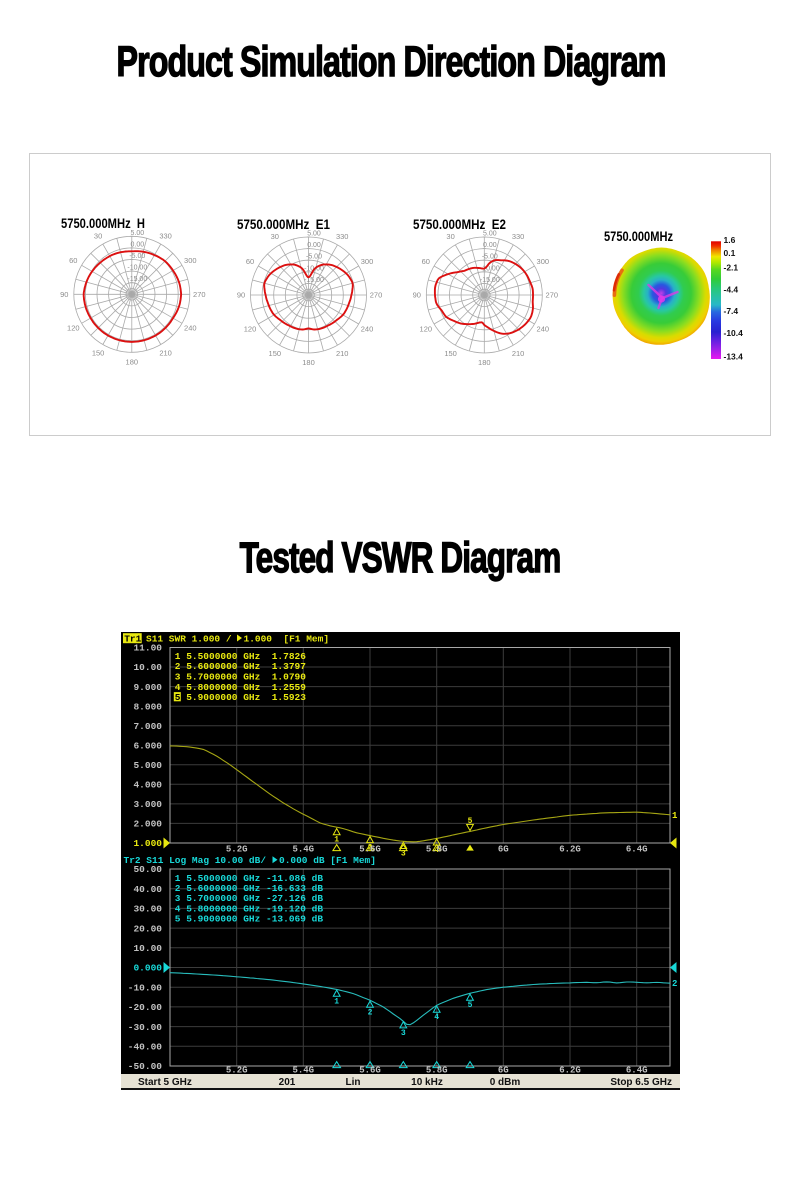 This screenshot has width=800, height=1186. I want to click on svg-text: 4, so click(436, 1017).